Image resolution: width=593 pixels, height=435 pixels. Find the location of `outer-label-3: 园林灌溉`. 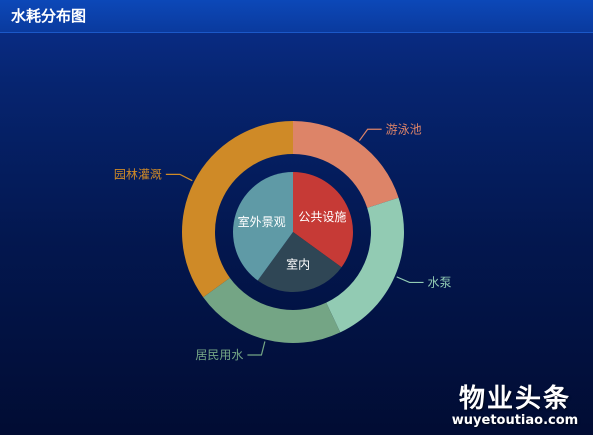

outer-label-3: 园林灌溉 is located at coordinates (138, 174).